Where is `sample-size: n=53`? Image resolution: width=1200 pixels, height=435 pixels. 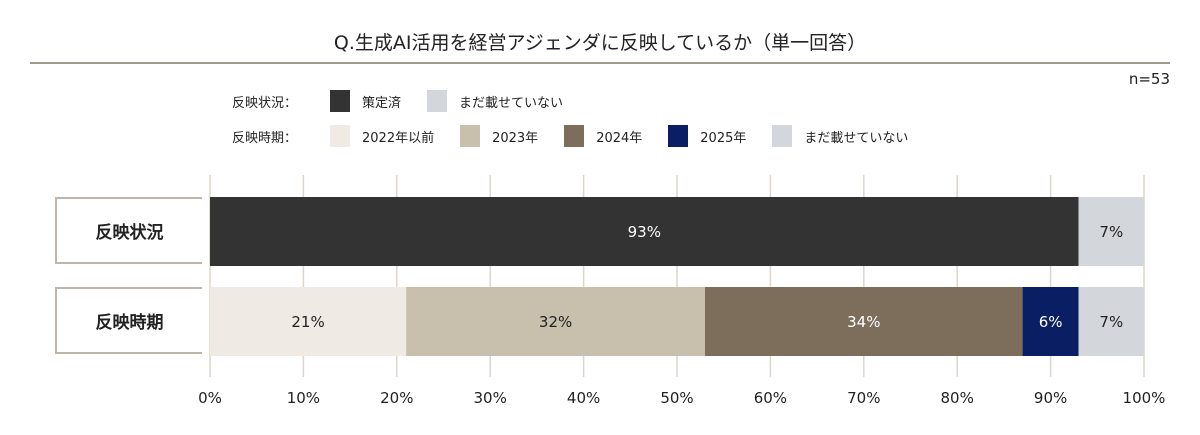 sample-size: n=53 is located at coordinates (1149, 79).